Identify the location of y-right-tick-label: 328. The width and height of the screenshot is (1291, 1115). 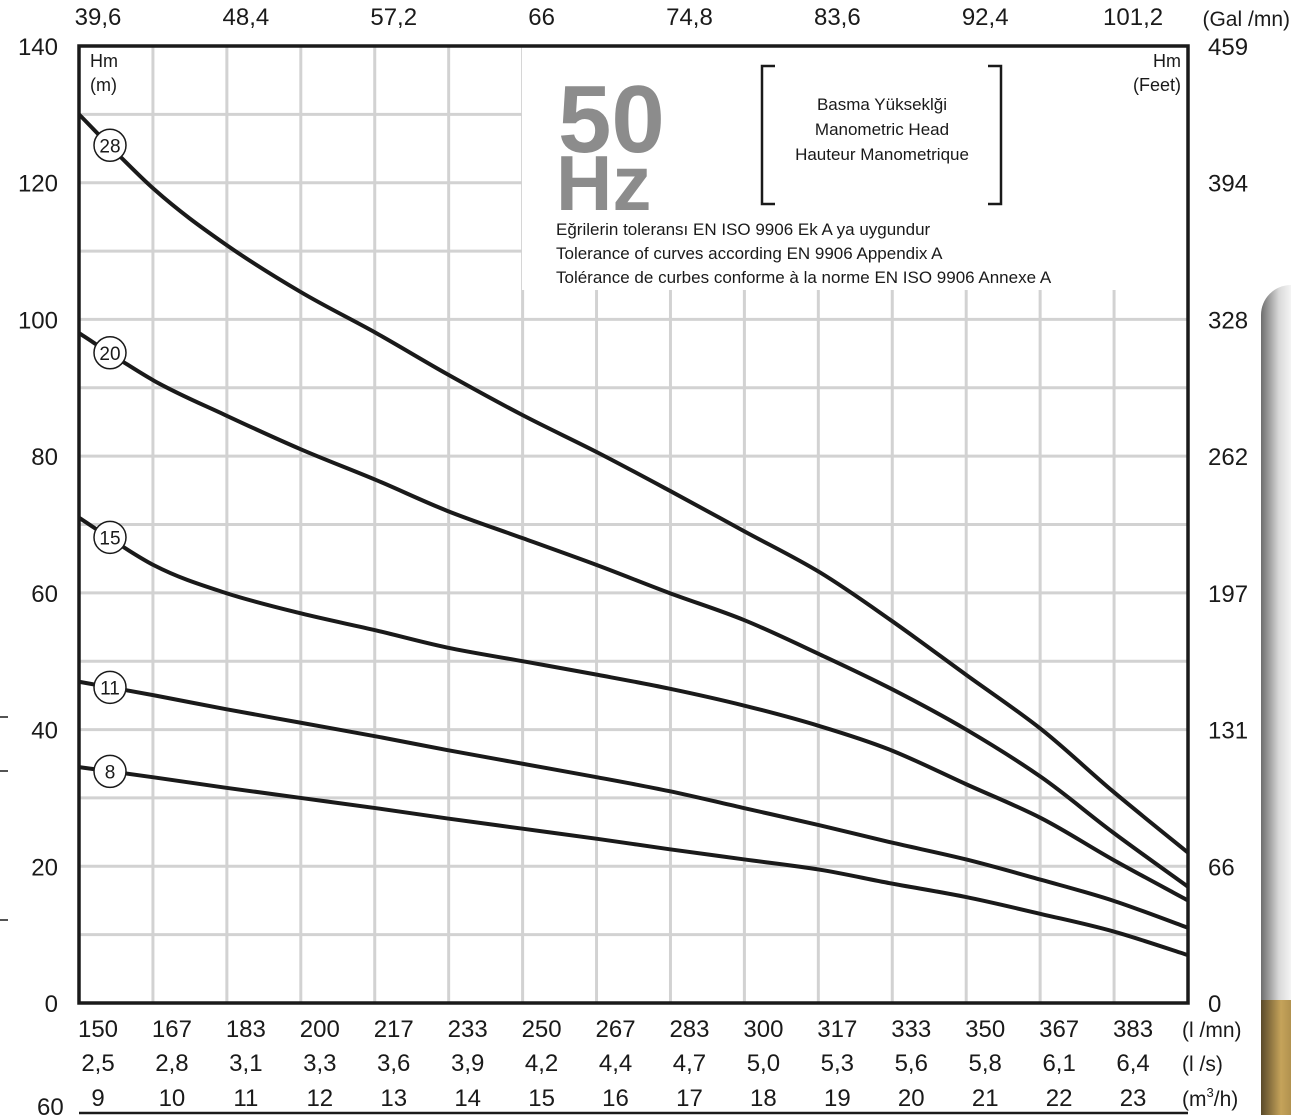
(1228, 320).